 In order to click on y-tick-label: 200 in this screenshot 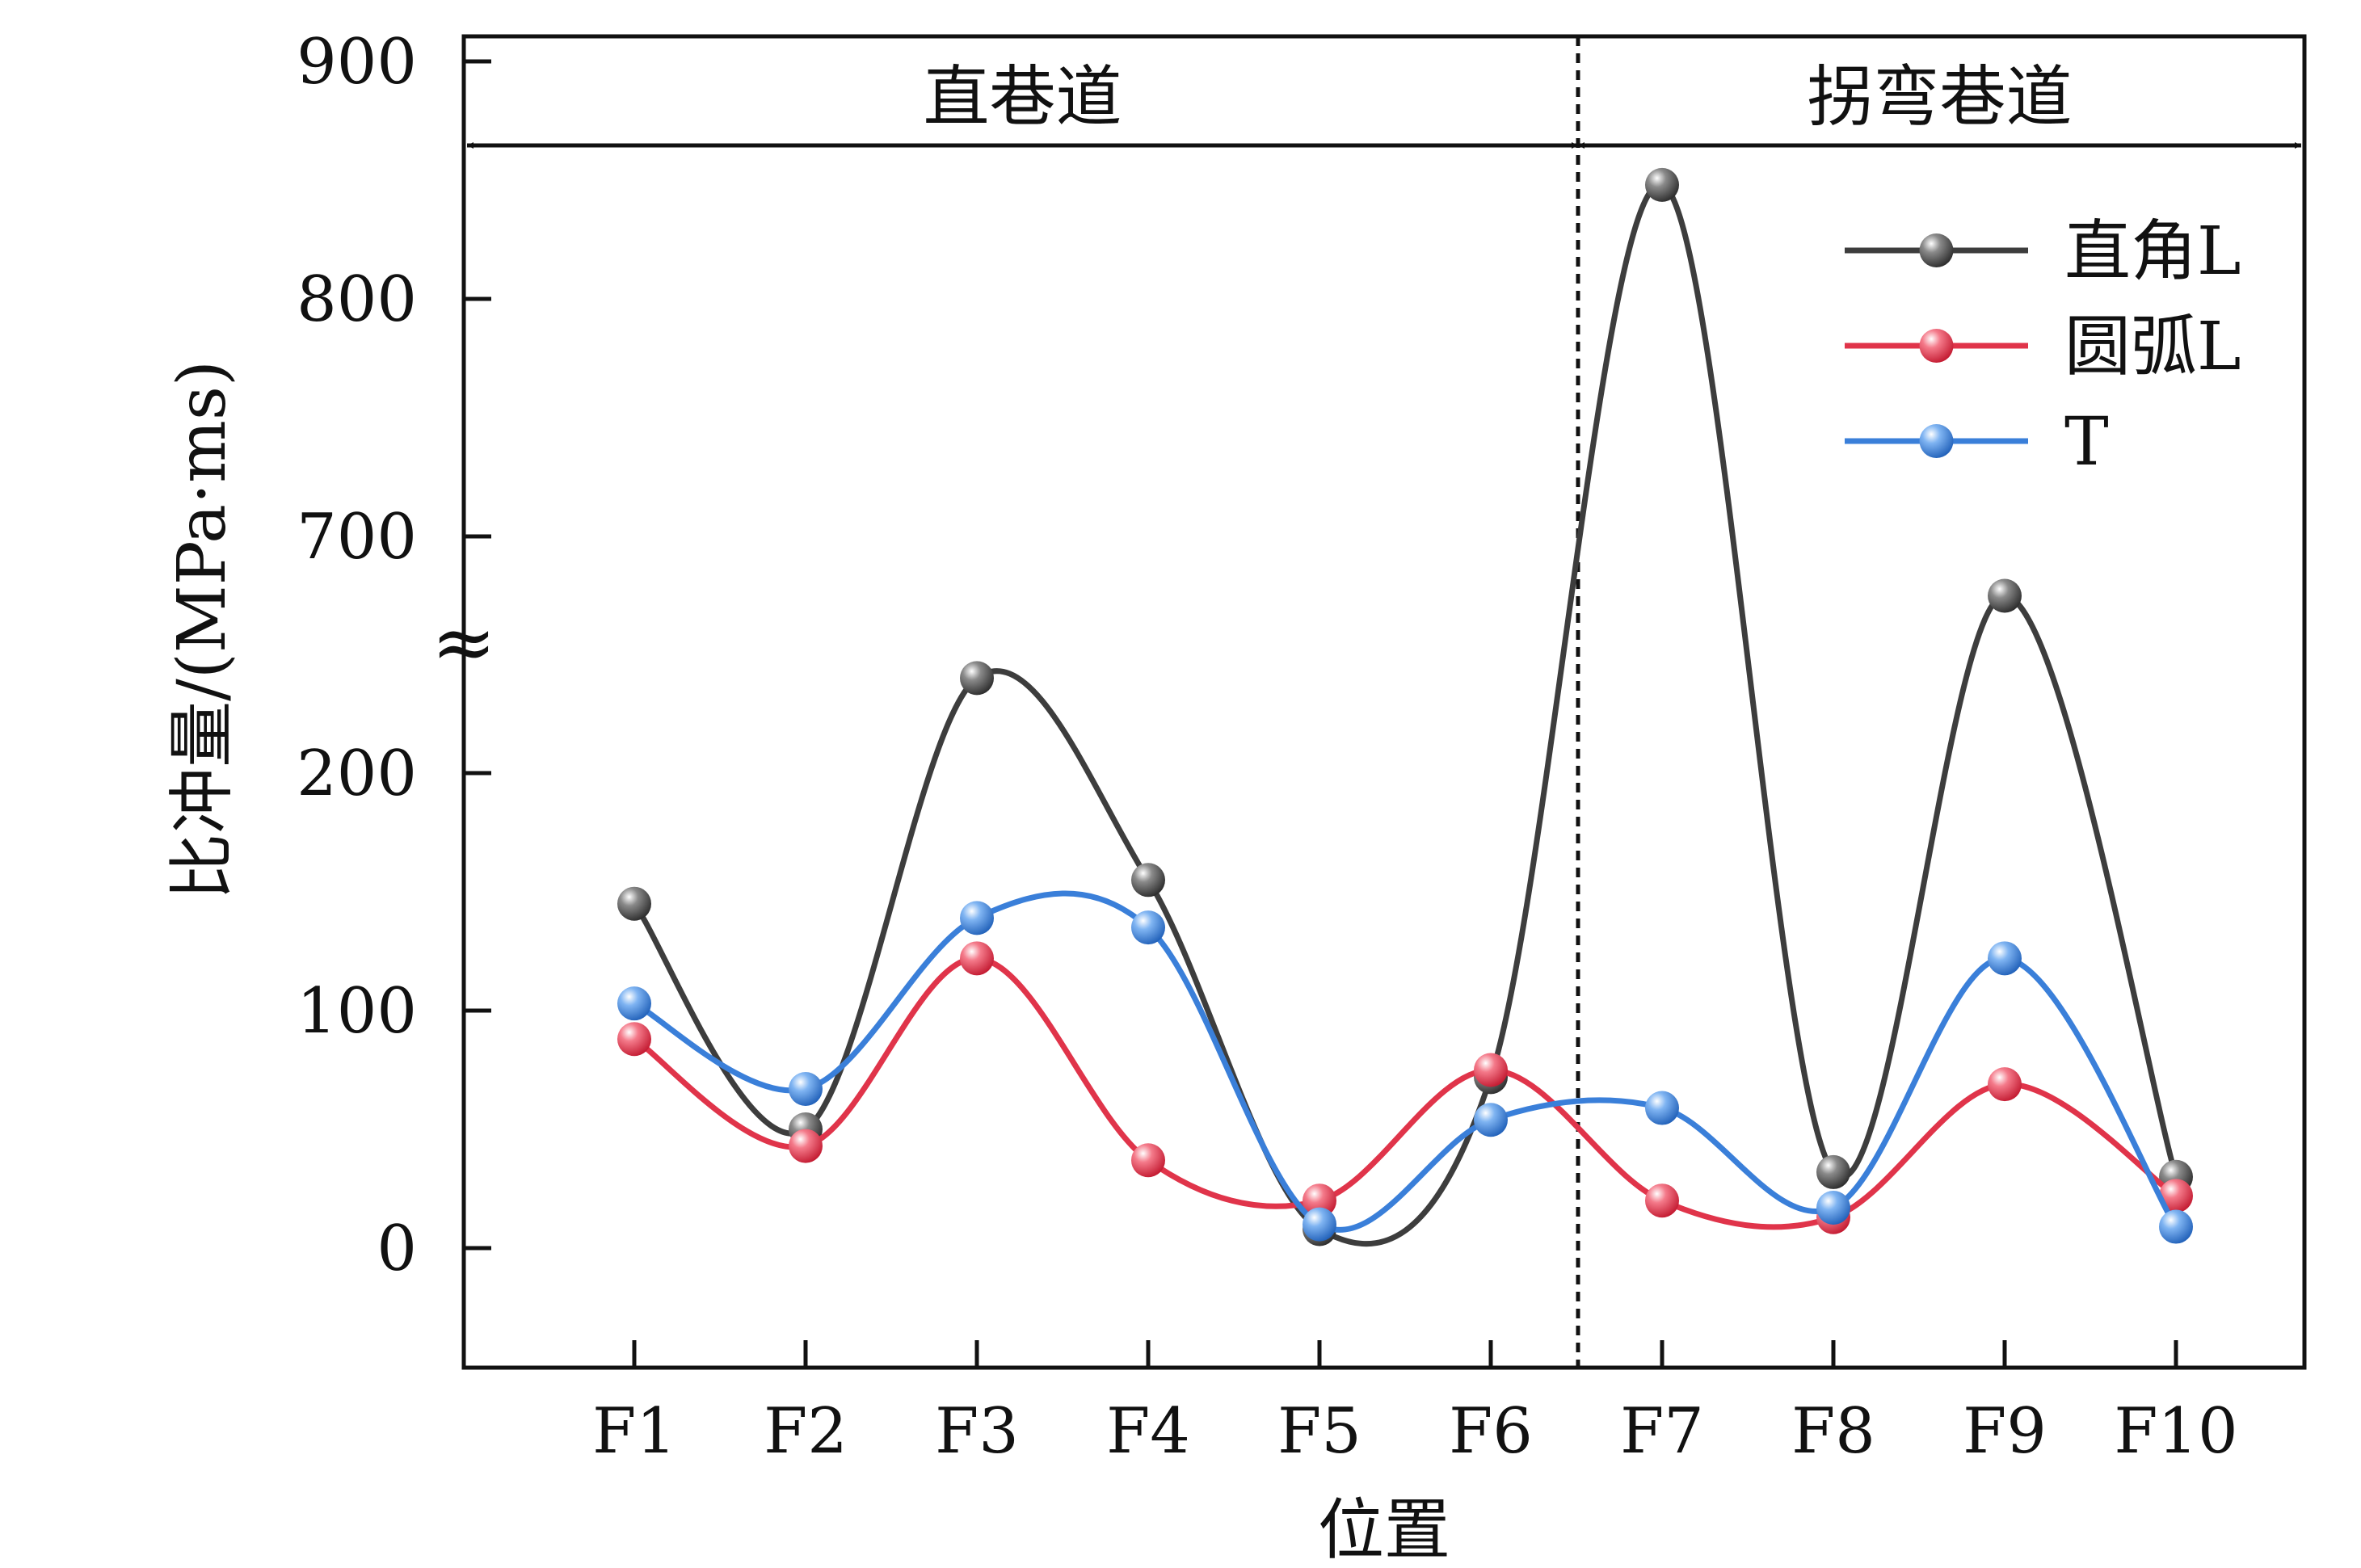, I will do `click(357, 774)`.